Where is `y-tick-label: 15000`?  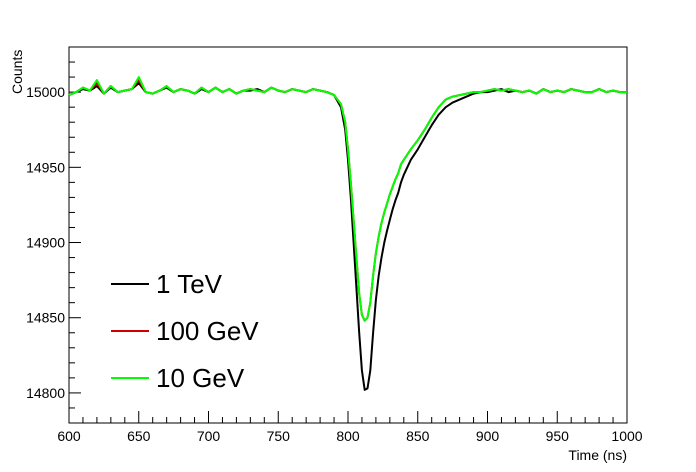 y-tick-label: 15000 is located at coordinates (45, 92).